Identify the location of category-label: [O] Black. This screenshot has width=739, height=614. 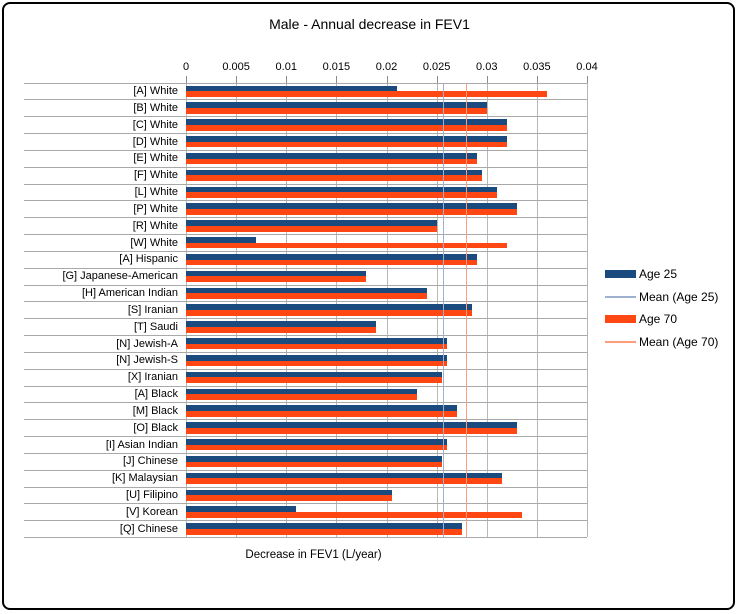
(155, 427).